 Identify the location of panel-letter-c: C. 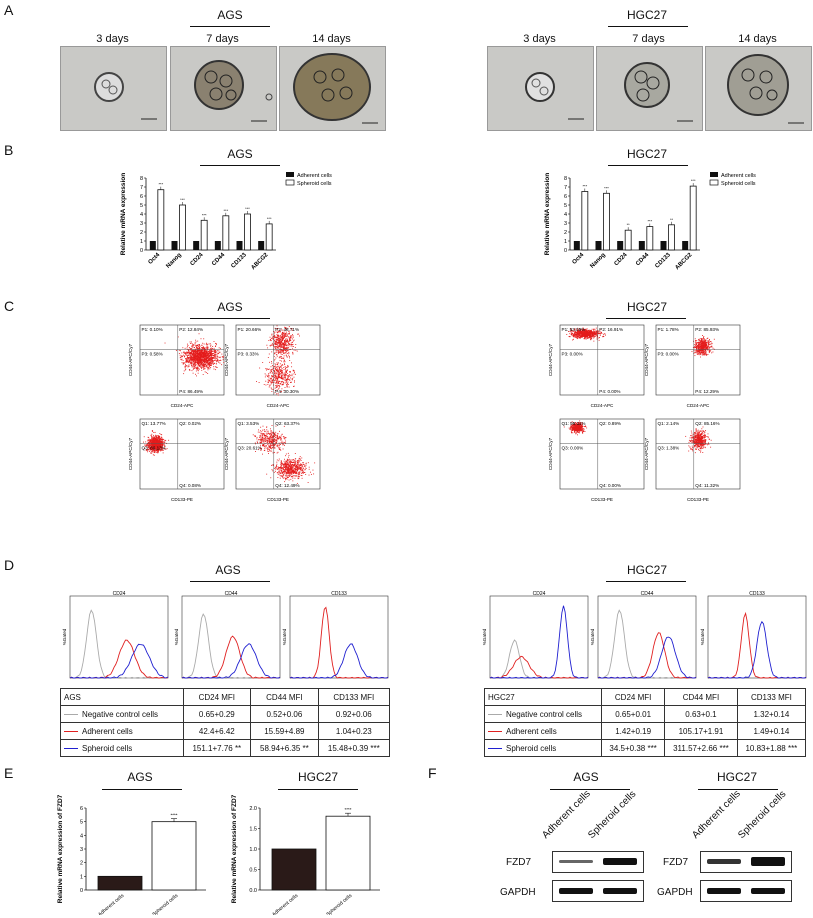
(9, 306).